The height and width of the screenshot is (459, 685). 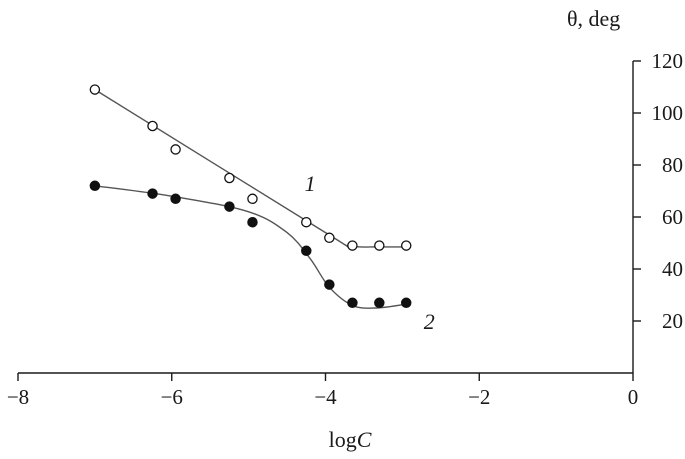 What do you see at coordinates (672, 217) in the screenshot?
I see `y-tick-label: 60` at bounding box center [672, 217].